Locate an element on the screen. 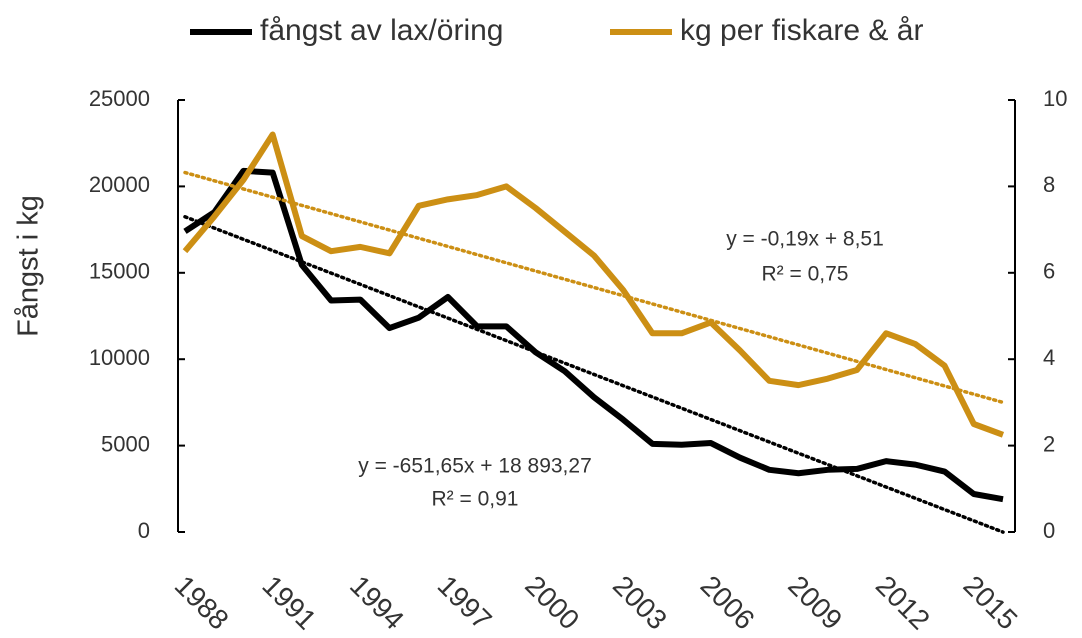 The width and height of the screenshot is (1082, 638). y-tick-label: 0 is located at coordinates (144, 530).